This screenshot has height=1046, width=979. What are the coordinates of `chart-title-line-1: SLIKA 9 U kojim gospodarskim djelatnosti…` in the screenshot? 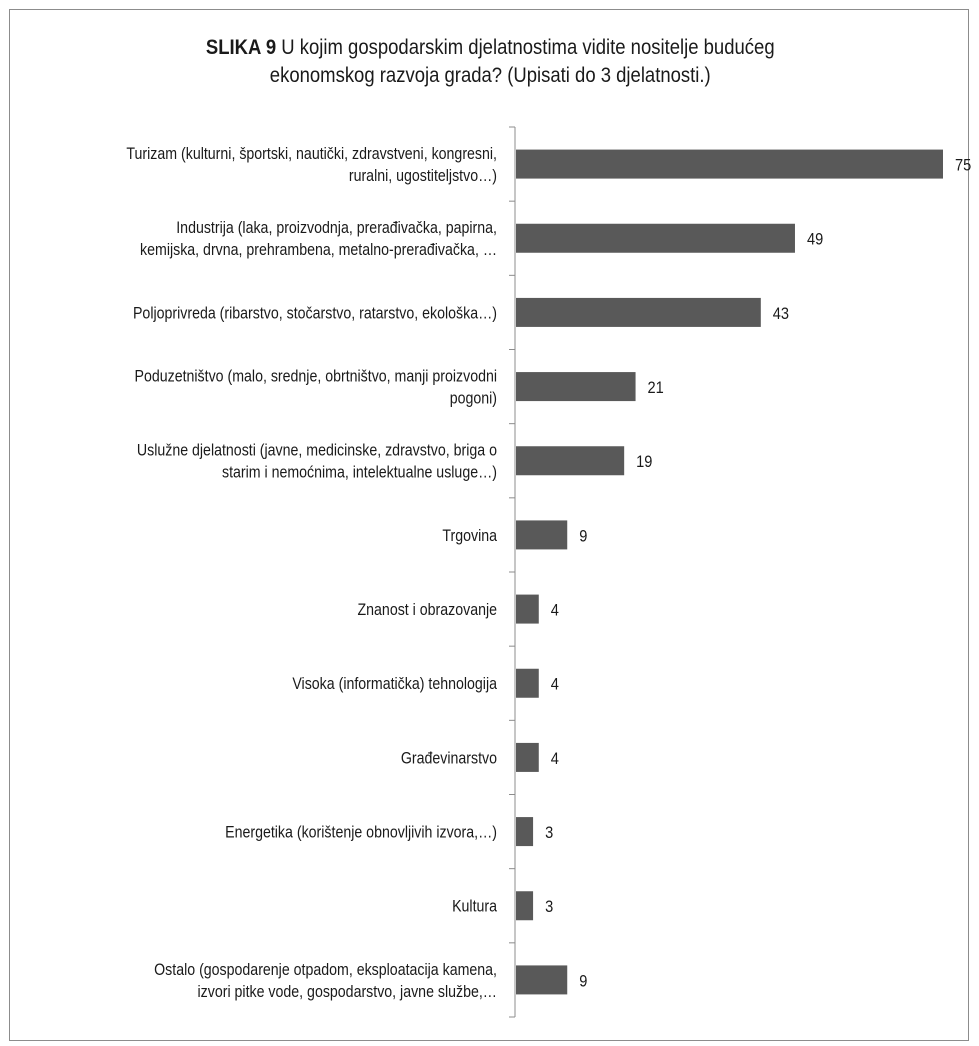 It's located at (490, 47).